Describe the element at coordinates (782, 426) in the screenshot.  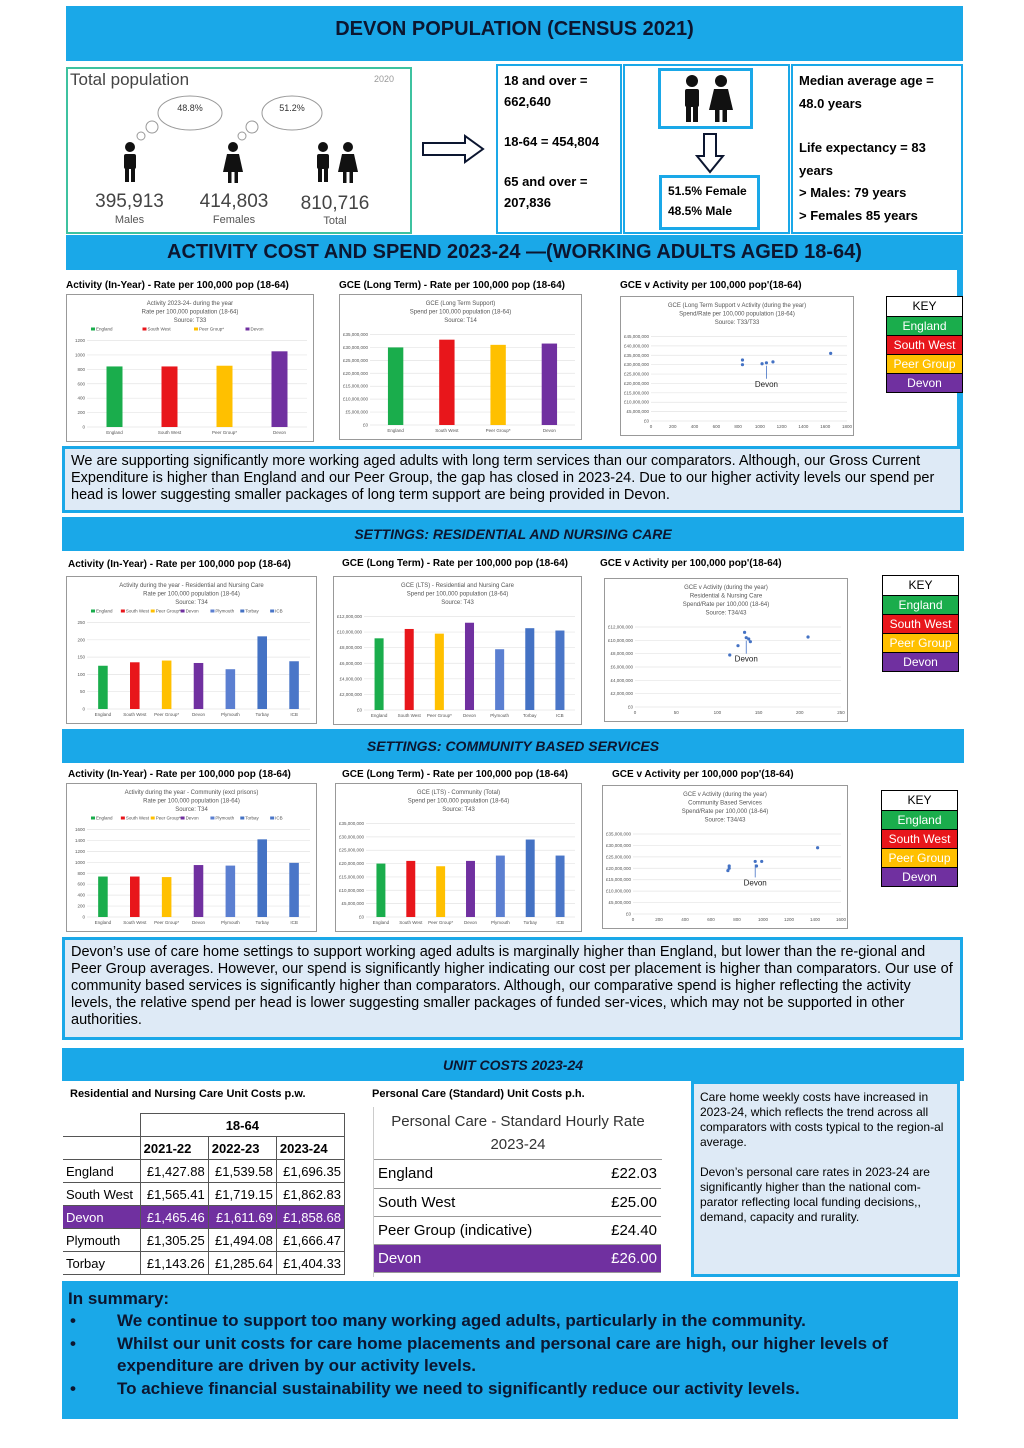
I see `x-tick-label: 1200` at that location.